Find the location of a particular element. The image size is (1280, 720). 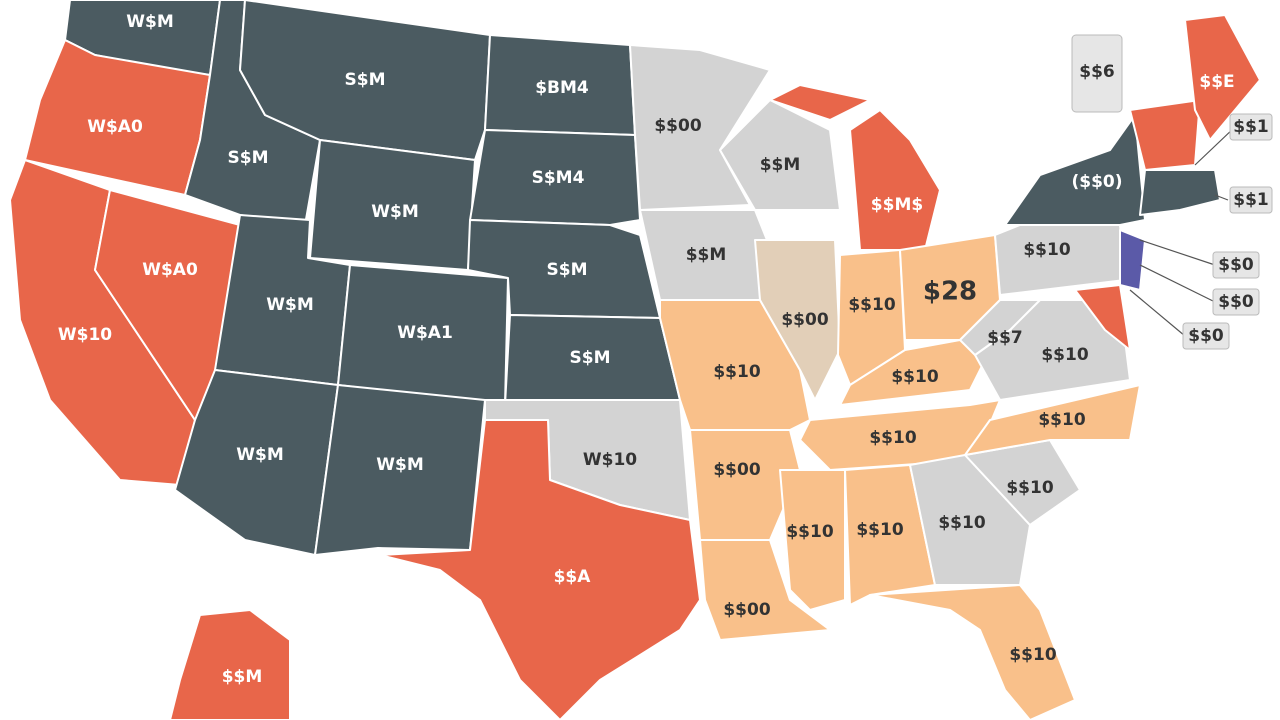

state-label: $$E is located at coordinates (1216, 82).